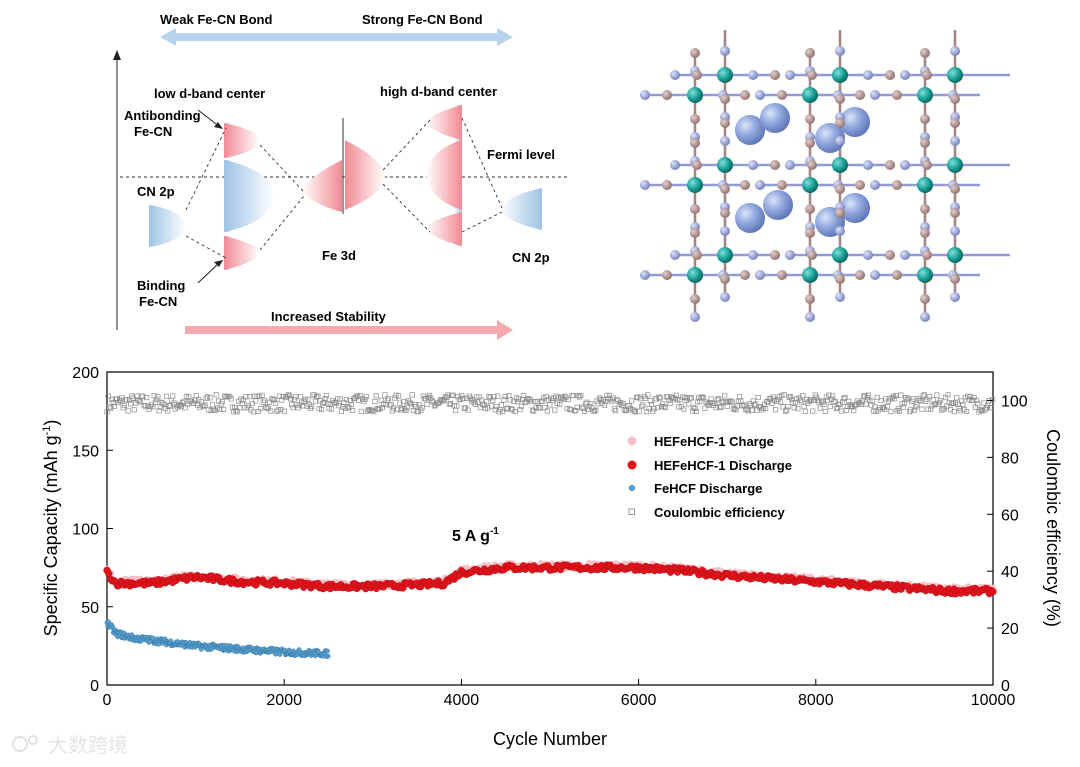 The height and width of the screenshot is (767, 1080). I want to click on svg-text: HEFeHCF-1 Discharge, so click(723, 465).